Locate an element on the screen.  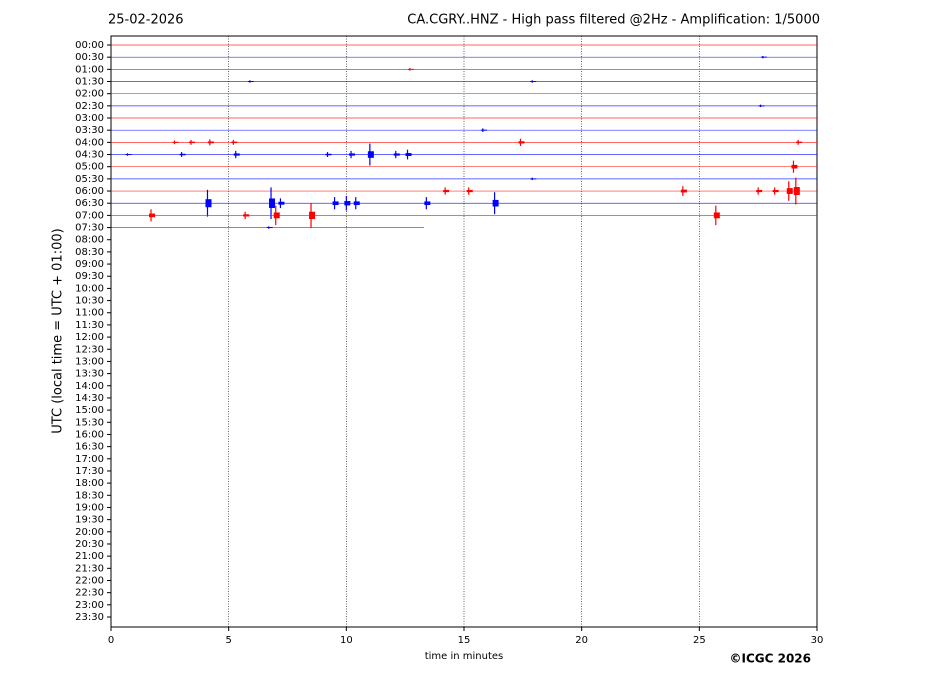
y-tick-label: 21:30 is located at coordinates (89, 568).